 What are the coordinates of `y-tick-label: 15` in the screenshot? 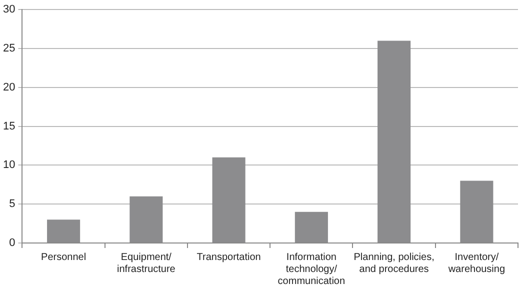 It's located at (9, 126).